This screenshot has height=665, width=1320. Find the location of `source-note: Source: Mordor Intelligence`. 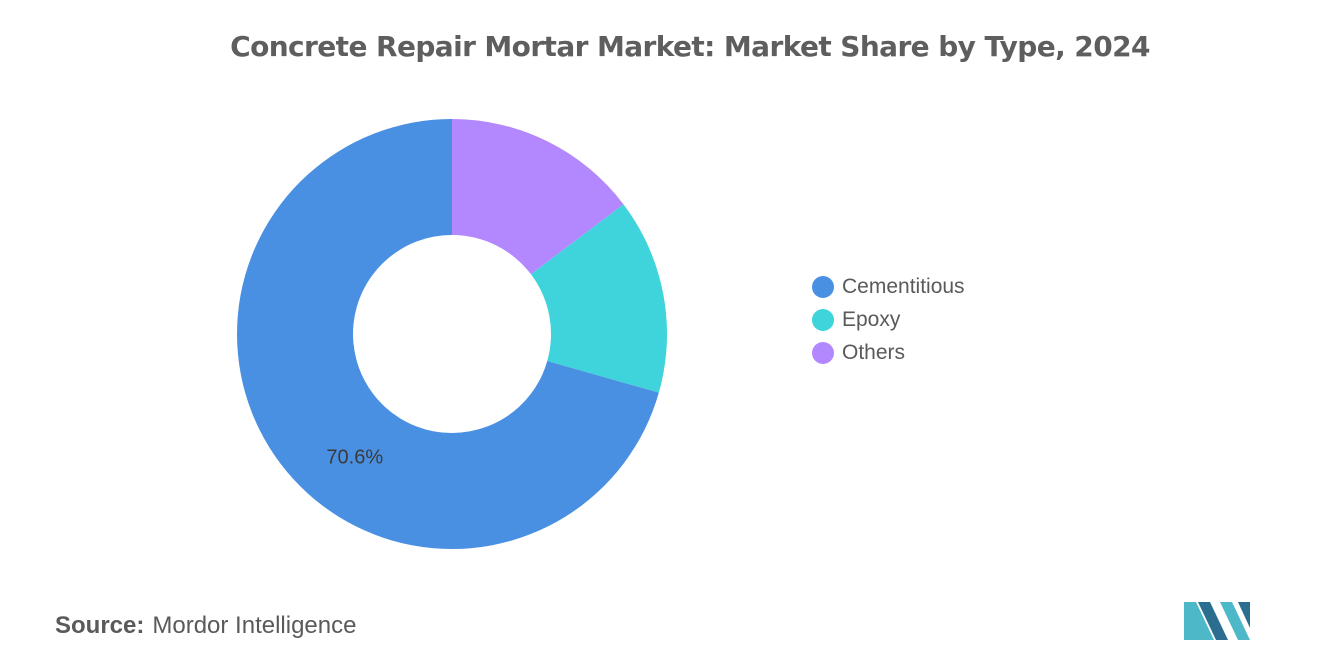

source-note: Source: Mordor Intelligence is located at coordinates (205, 626).